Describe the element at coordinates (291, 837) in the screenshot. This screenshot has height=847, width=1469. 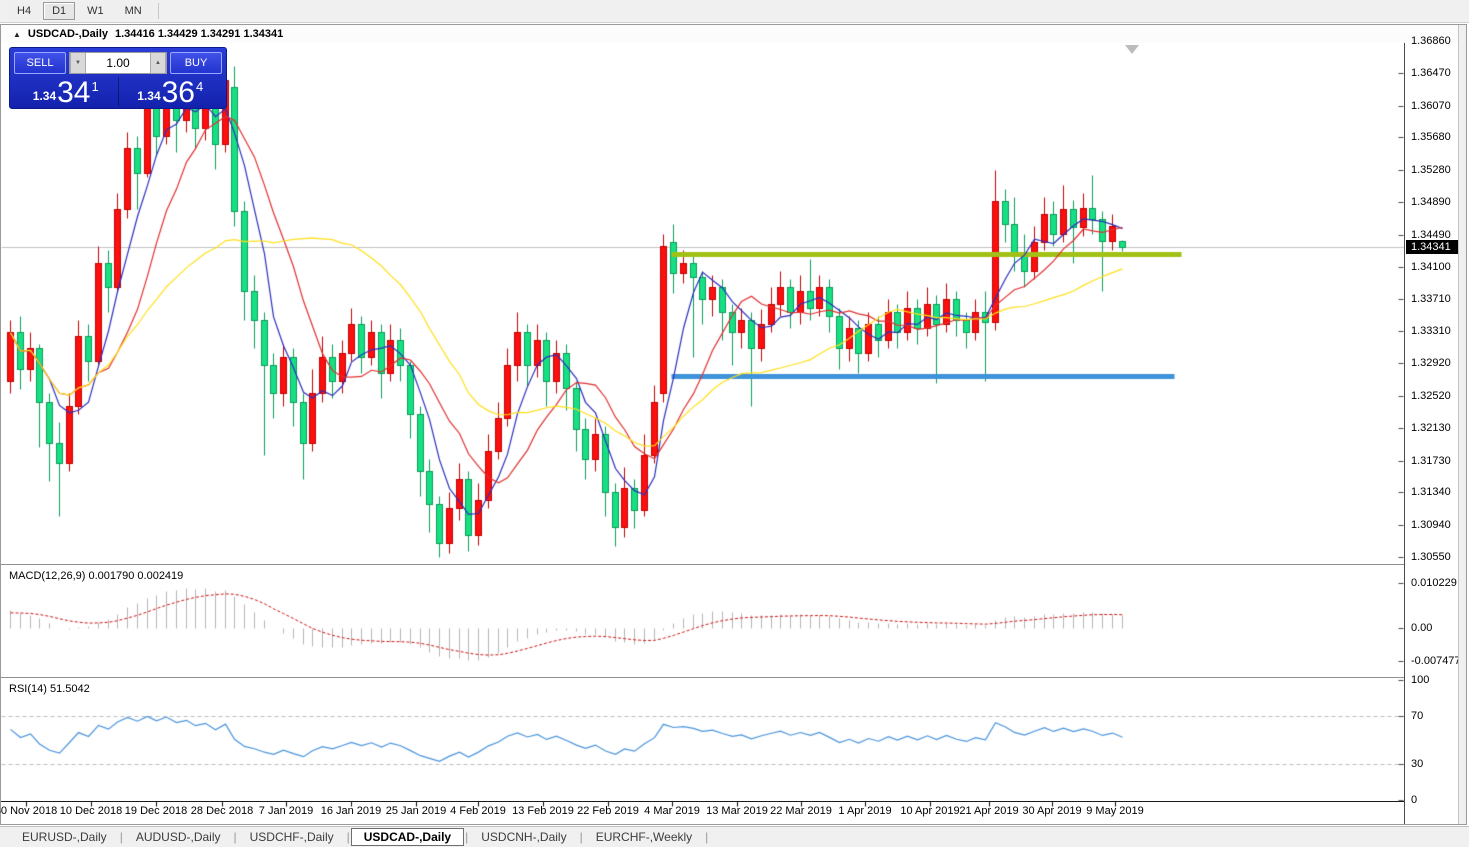
I see `chart-tab-usdchf-daily: USDCHF-,Daily` at that location.